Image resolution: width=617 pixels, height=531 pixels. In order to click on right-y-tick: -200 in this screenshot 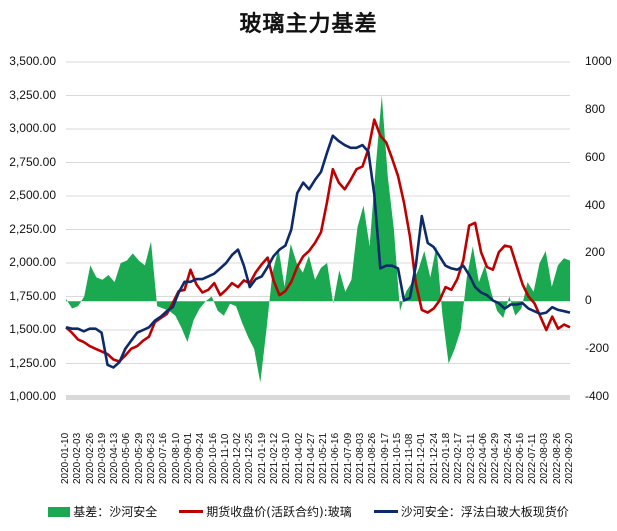, I will do `click(597, 348)`.